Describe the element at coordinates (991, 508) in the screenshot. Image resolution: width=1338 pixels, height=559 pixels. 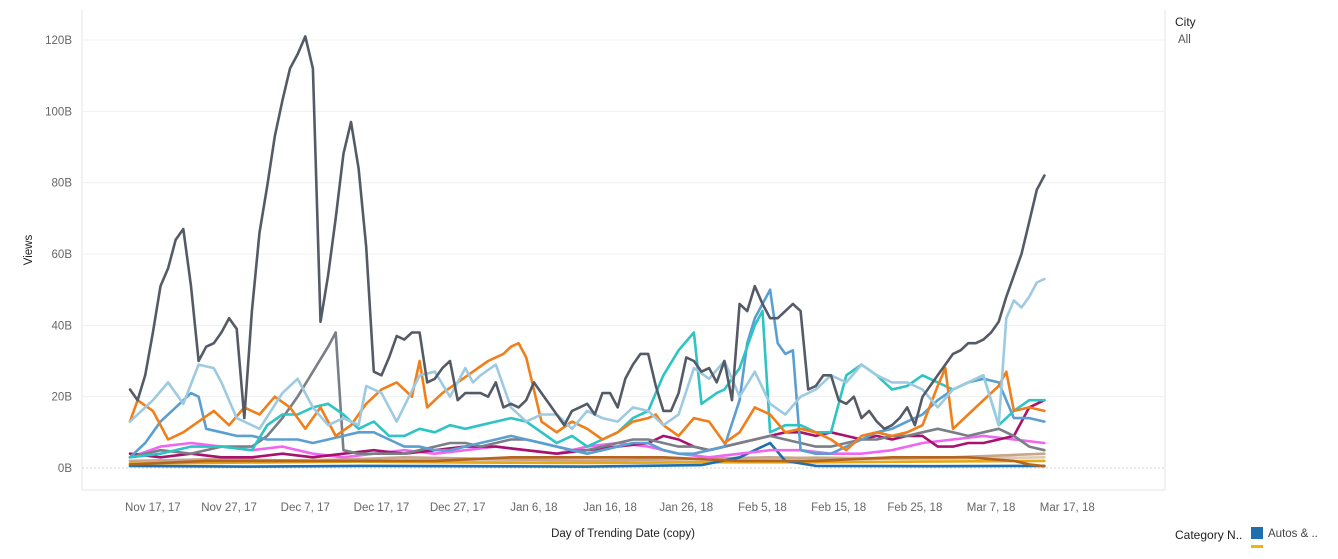
I see `x-tick-label: Mar 7, 18` at that location.